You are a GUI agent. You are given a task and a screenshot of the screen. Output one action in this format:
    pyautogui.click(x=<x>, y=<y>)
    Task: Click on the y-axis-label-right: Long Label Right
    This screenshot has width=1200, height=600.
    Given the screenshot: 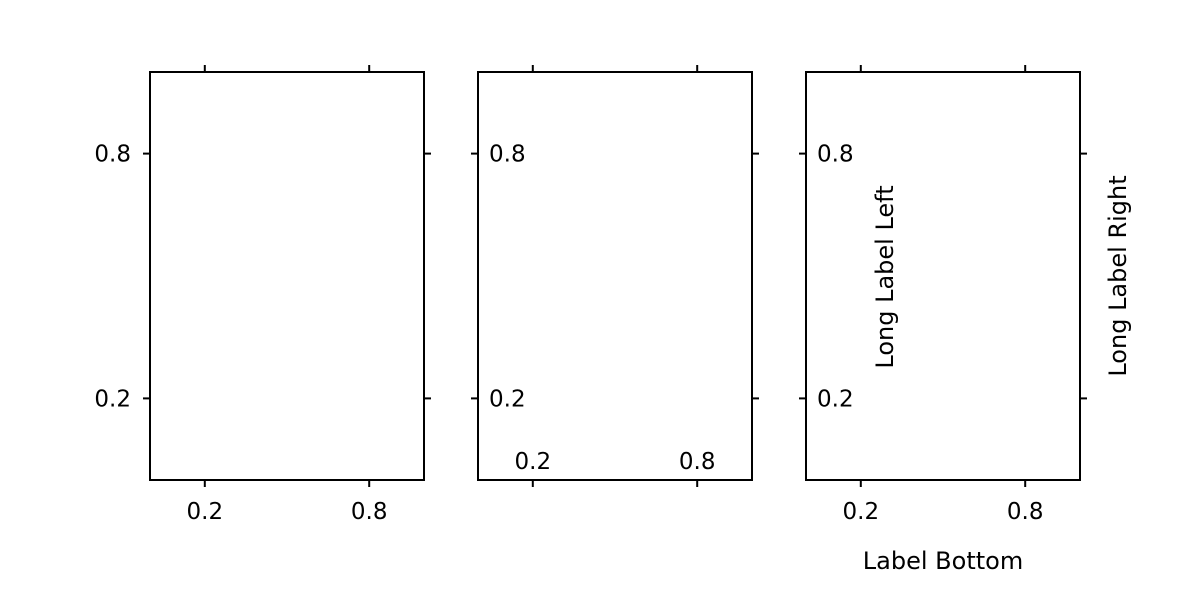 What is the action you would take?
    pyautogui.click(x=1118, y=275)
    